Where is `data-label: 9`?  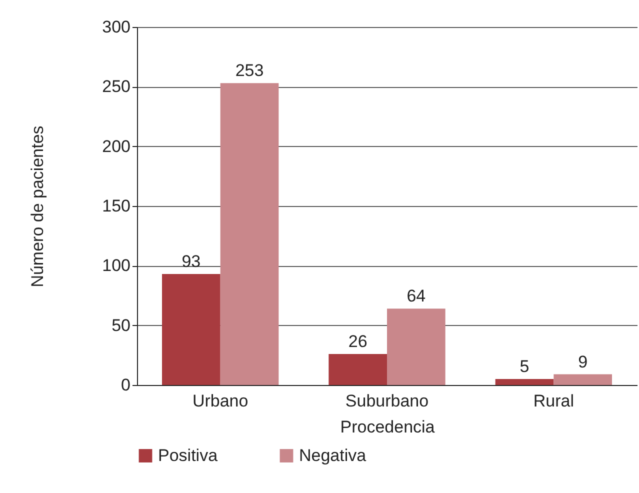 data-label: 9 is located at coordinates (583, 362).